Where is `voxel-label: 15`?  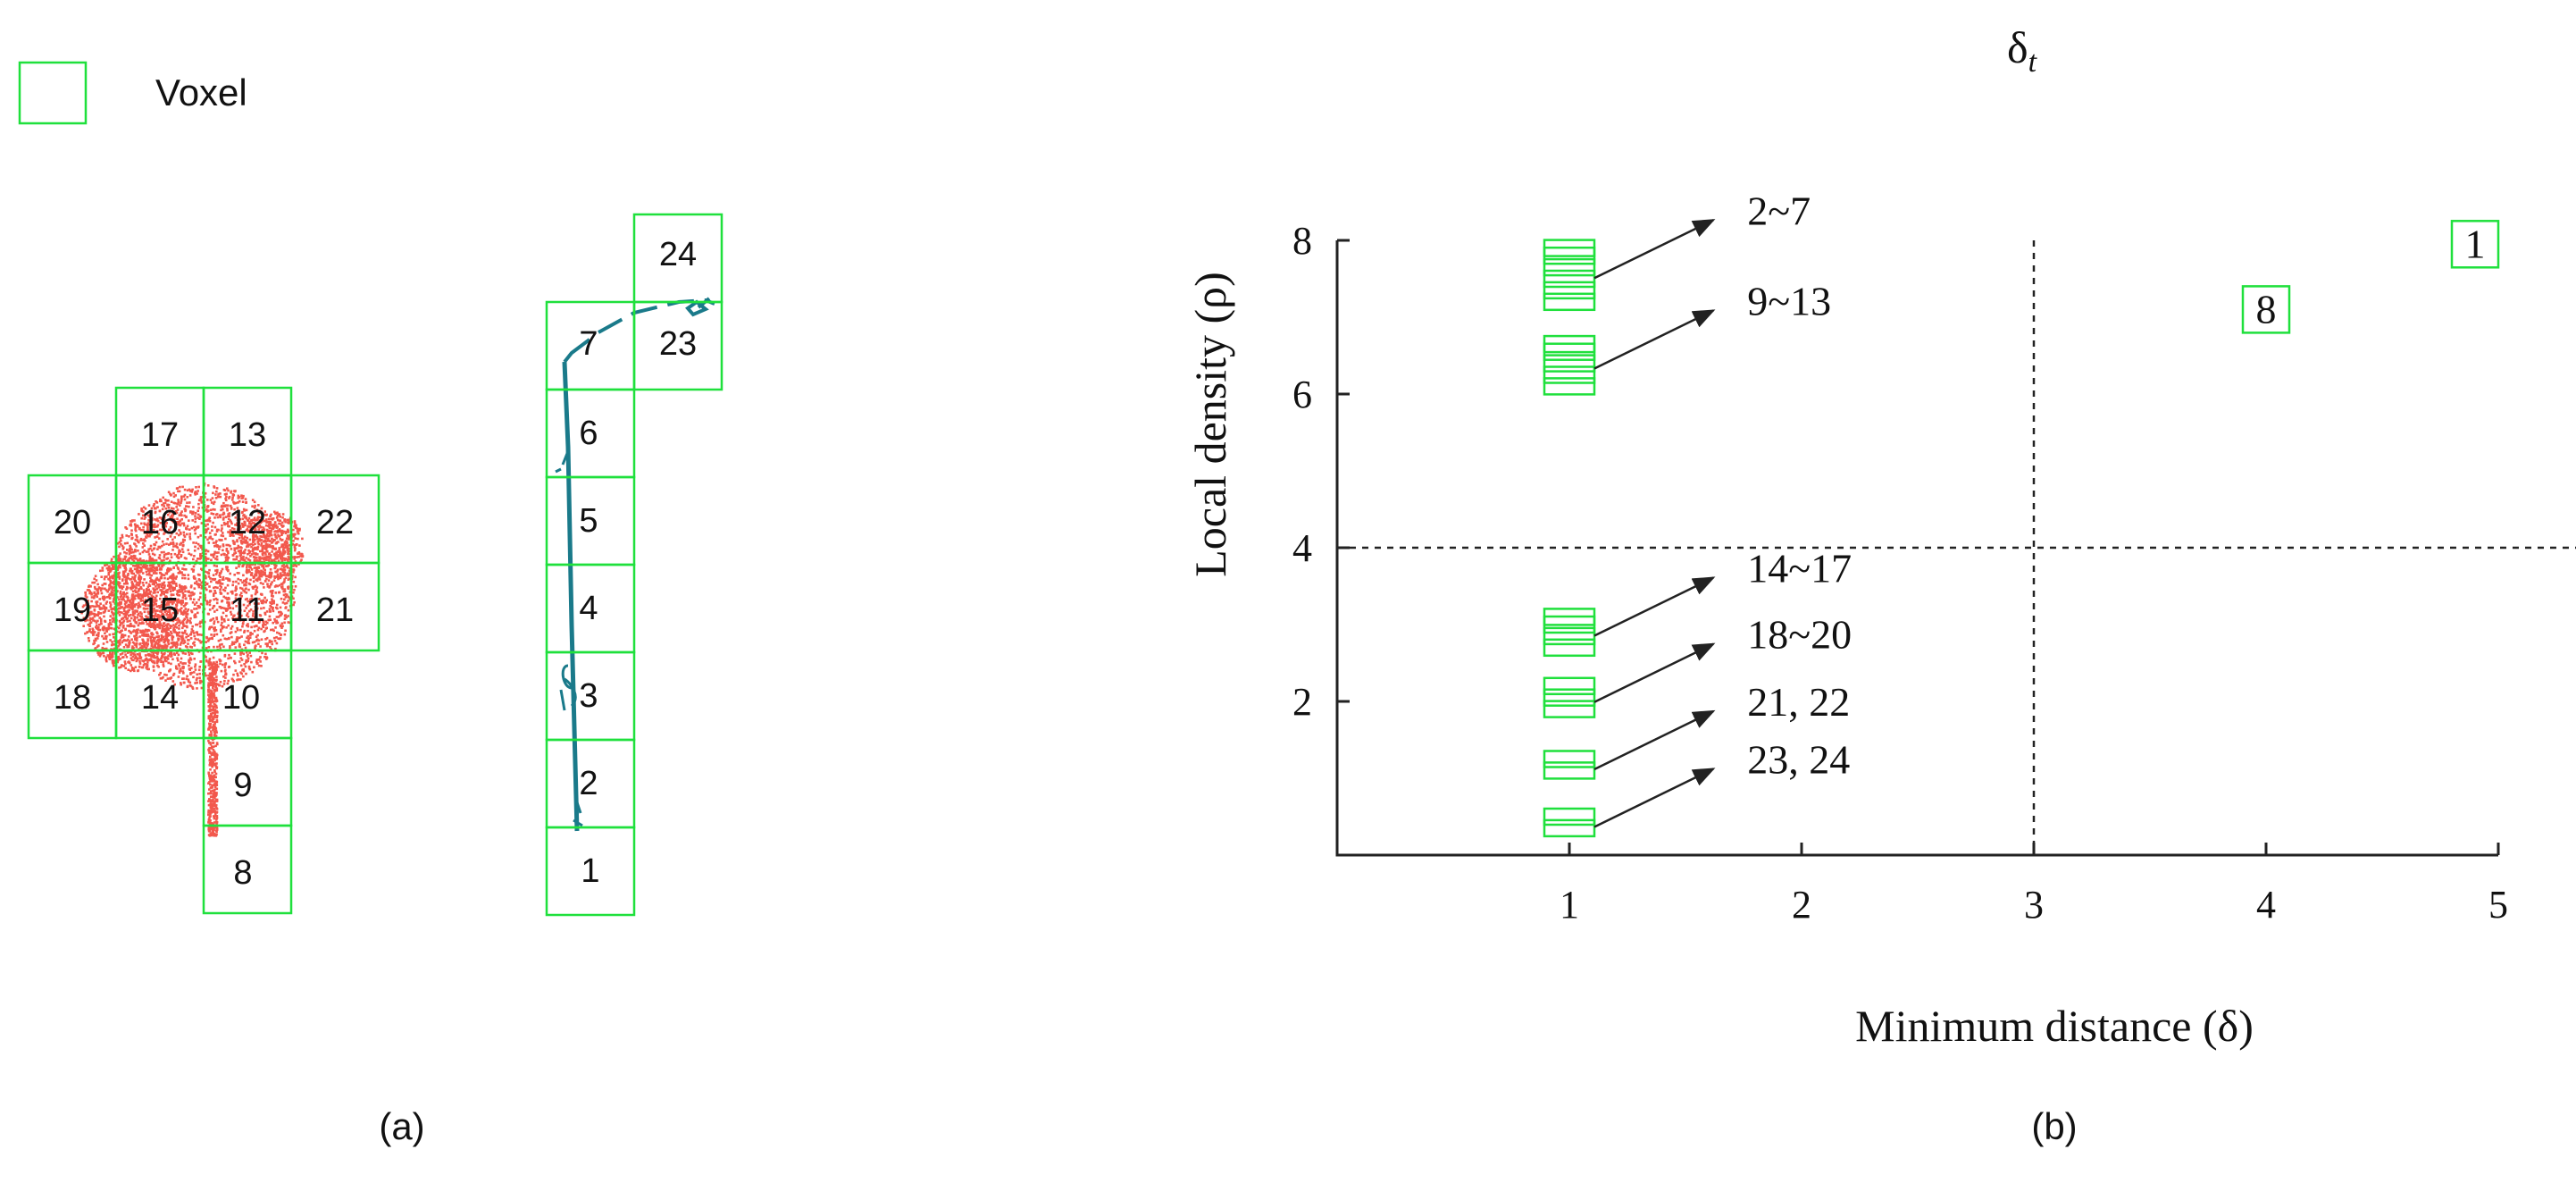
voxel-label: 15 is located at coordinates (160, 610).